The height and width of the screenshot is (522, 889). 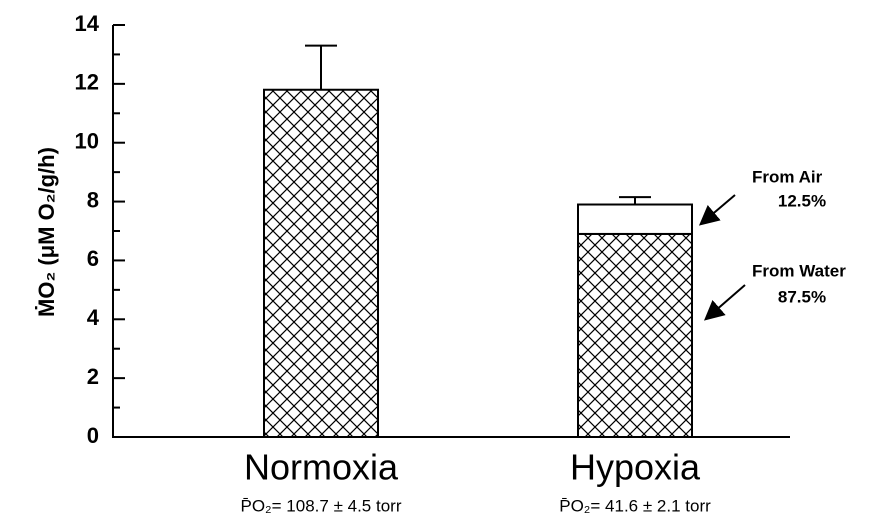 I want to click on y-axis-label: ṀO₂ (μM O₂/g/h), so click(x=46, y=232).